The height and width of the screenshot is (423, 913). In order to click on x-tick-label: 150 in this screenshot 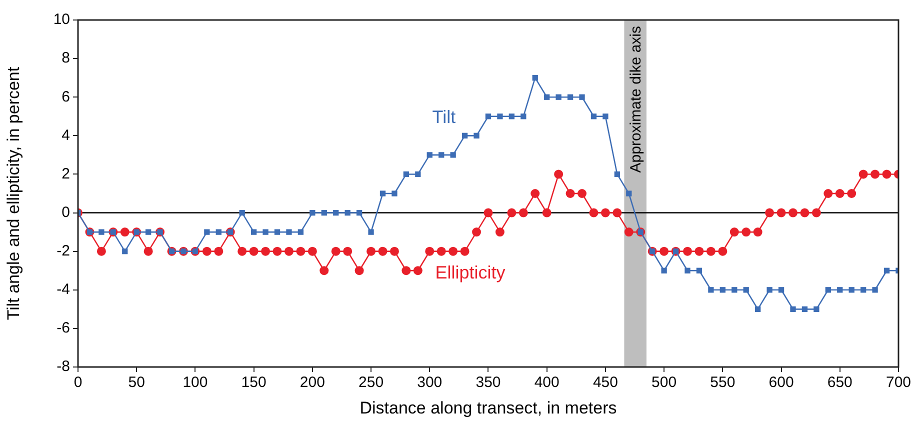, I will do `click(253, 383)`.